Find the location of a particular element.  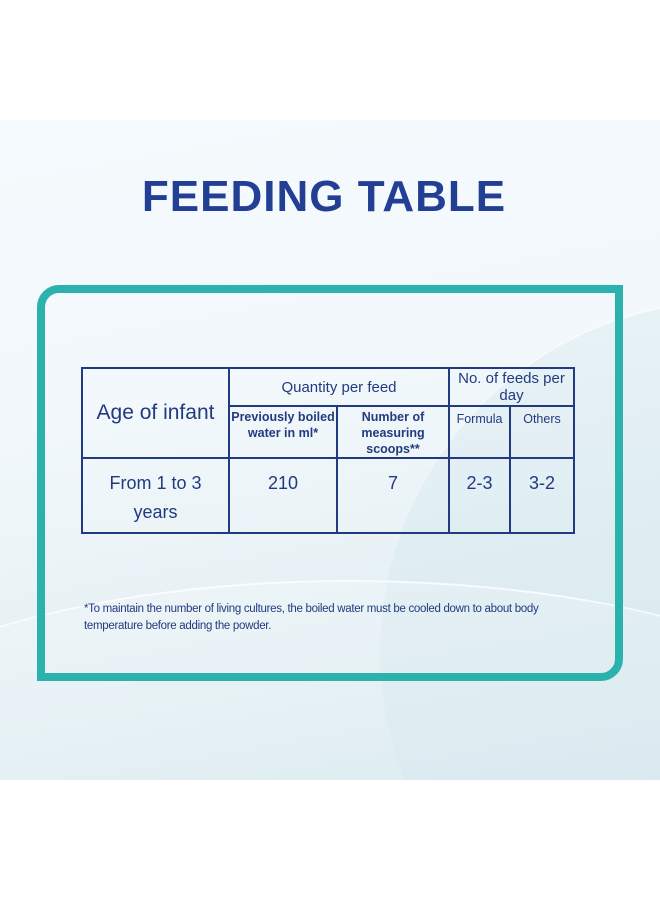

formula-subheader: Formula is located at coordinates (479, 432).